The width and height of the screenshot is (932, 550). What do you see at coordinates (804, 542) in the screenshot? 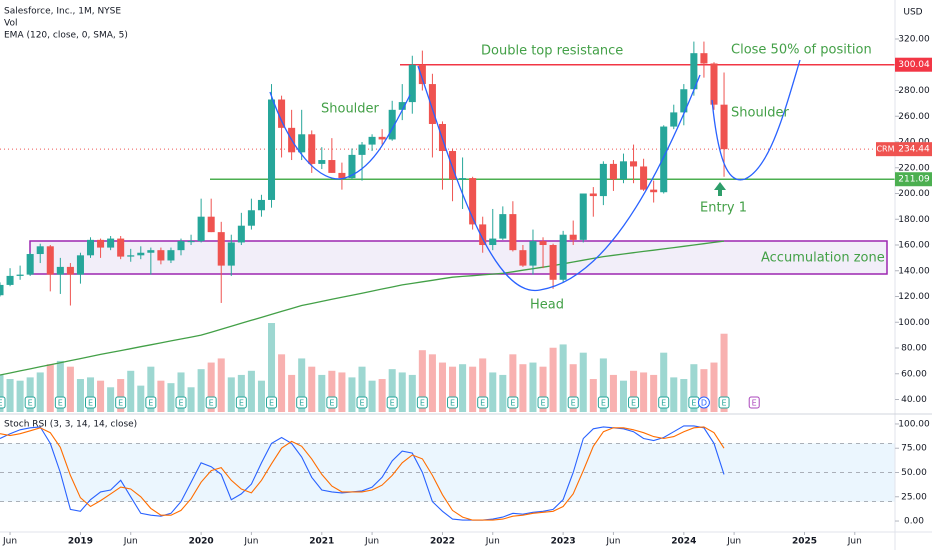
I see `x-tick-label: 2025` at bounding box center [804, 542].